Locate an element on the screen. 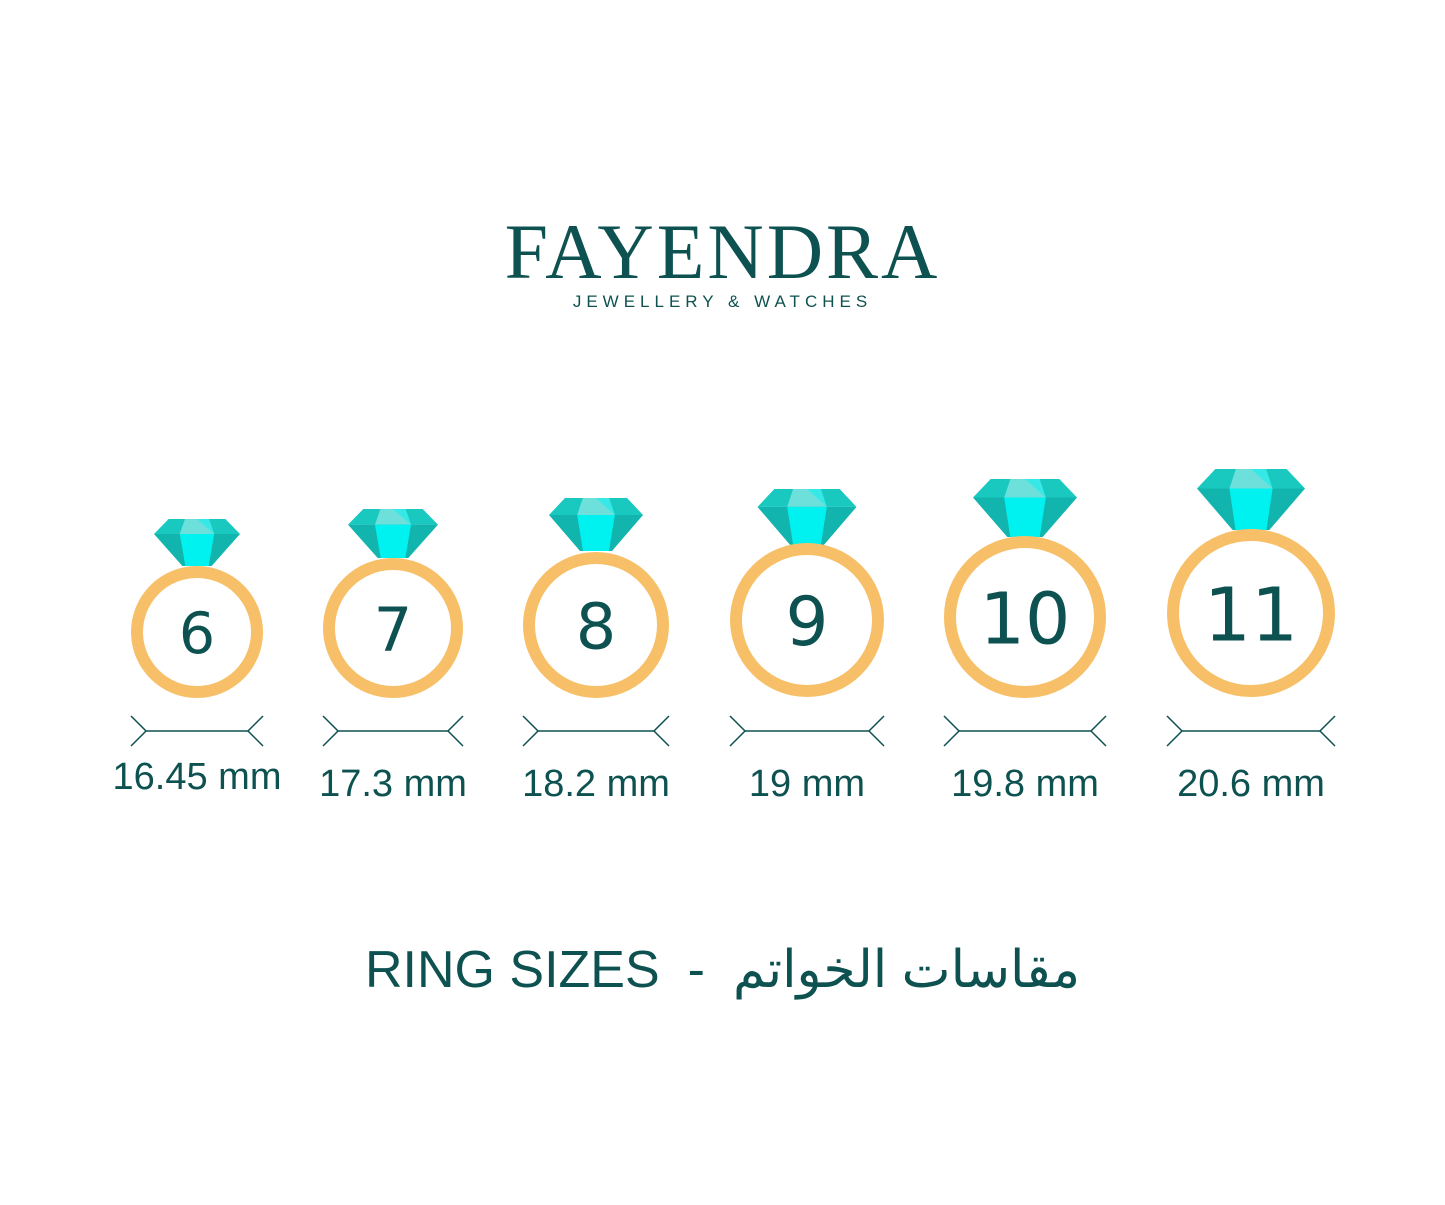  ring-size-number: 11 is located at coordinates (1251, 615).